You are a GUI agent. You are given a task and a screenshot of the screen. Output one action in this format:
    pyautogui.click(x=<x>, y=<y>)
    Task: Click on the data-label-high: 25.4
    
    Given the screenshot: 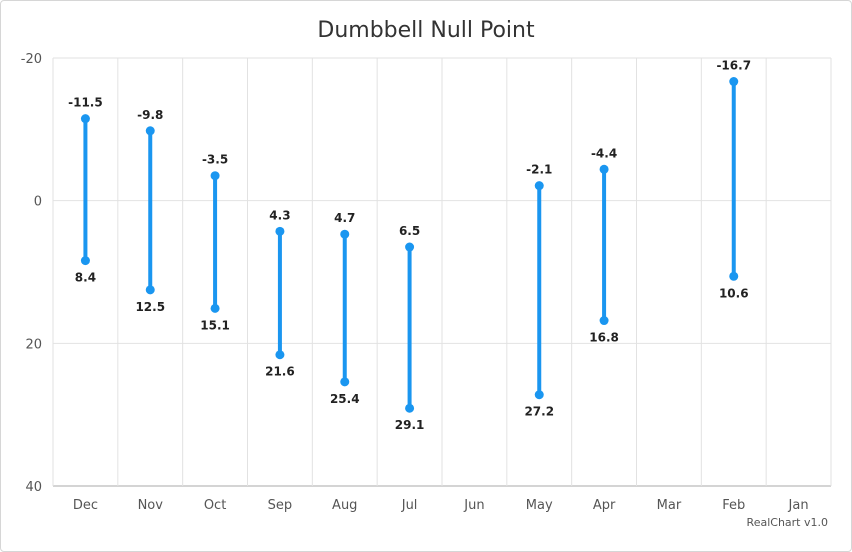 What is the action you would take?
    pyautogui.click(x=345, y=399)
    